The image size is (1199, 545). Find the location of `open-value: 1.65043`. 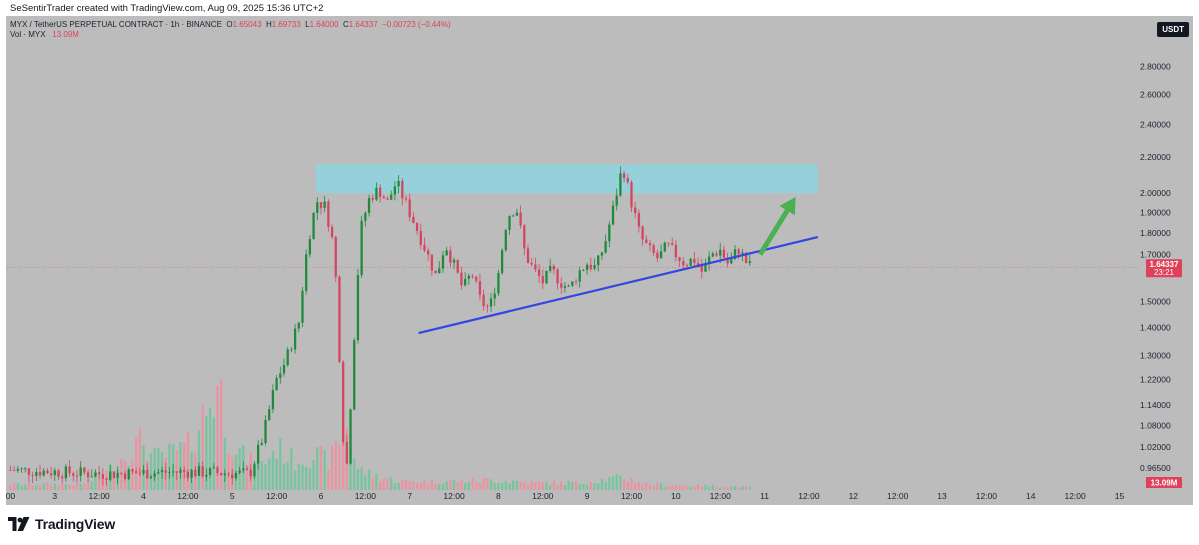

open-value: 1.65043 is located at coordinates (247, 24).